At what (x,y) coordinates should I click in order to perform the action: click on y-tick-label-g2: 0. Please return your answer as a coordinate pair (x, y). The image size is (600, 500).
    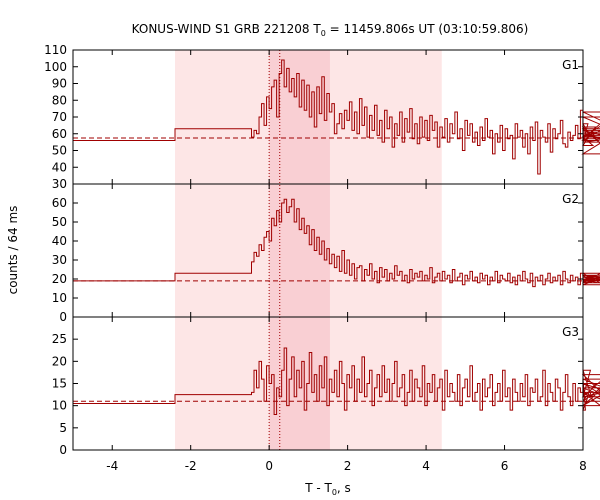
    Looking at the image, I should click on (63, 317).